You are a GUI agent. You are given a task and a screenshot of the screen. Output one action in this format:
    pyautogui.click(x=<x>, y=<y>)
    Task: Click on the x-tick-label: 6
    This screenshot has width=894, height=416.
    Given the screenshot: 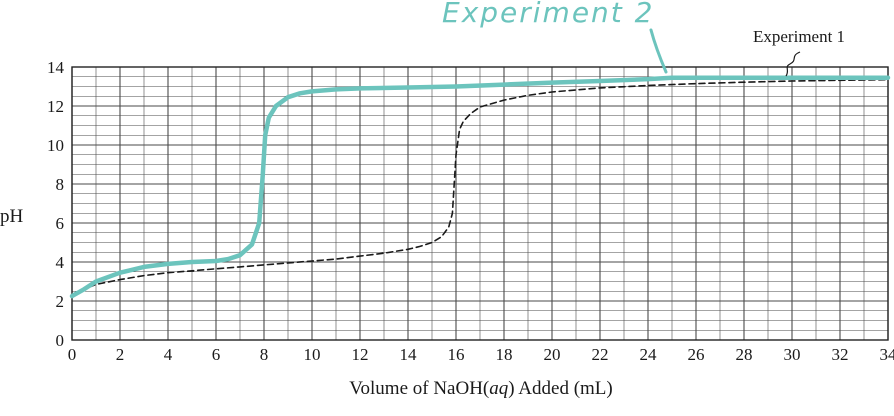 What is the action you would take?
    pyautogui.click(x=216, y=354)
    